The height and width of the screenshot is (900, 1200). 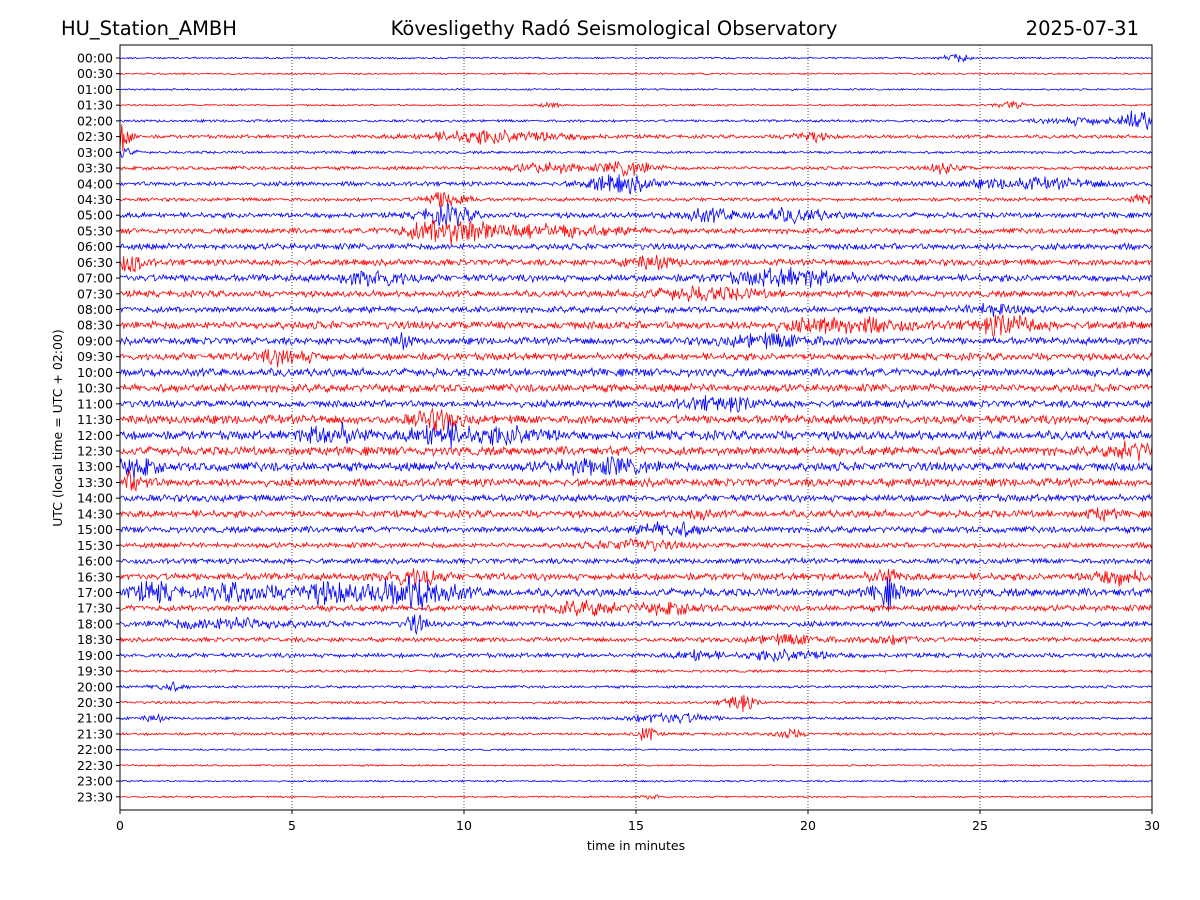 What do you see at coordinates (95, 733) in the screenshot?
I see `y-tick-label-43: 21:30` at bounding box center [95, 733].